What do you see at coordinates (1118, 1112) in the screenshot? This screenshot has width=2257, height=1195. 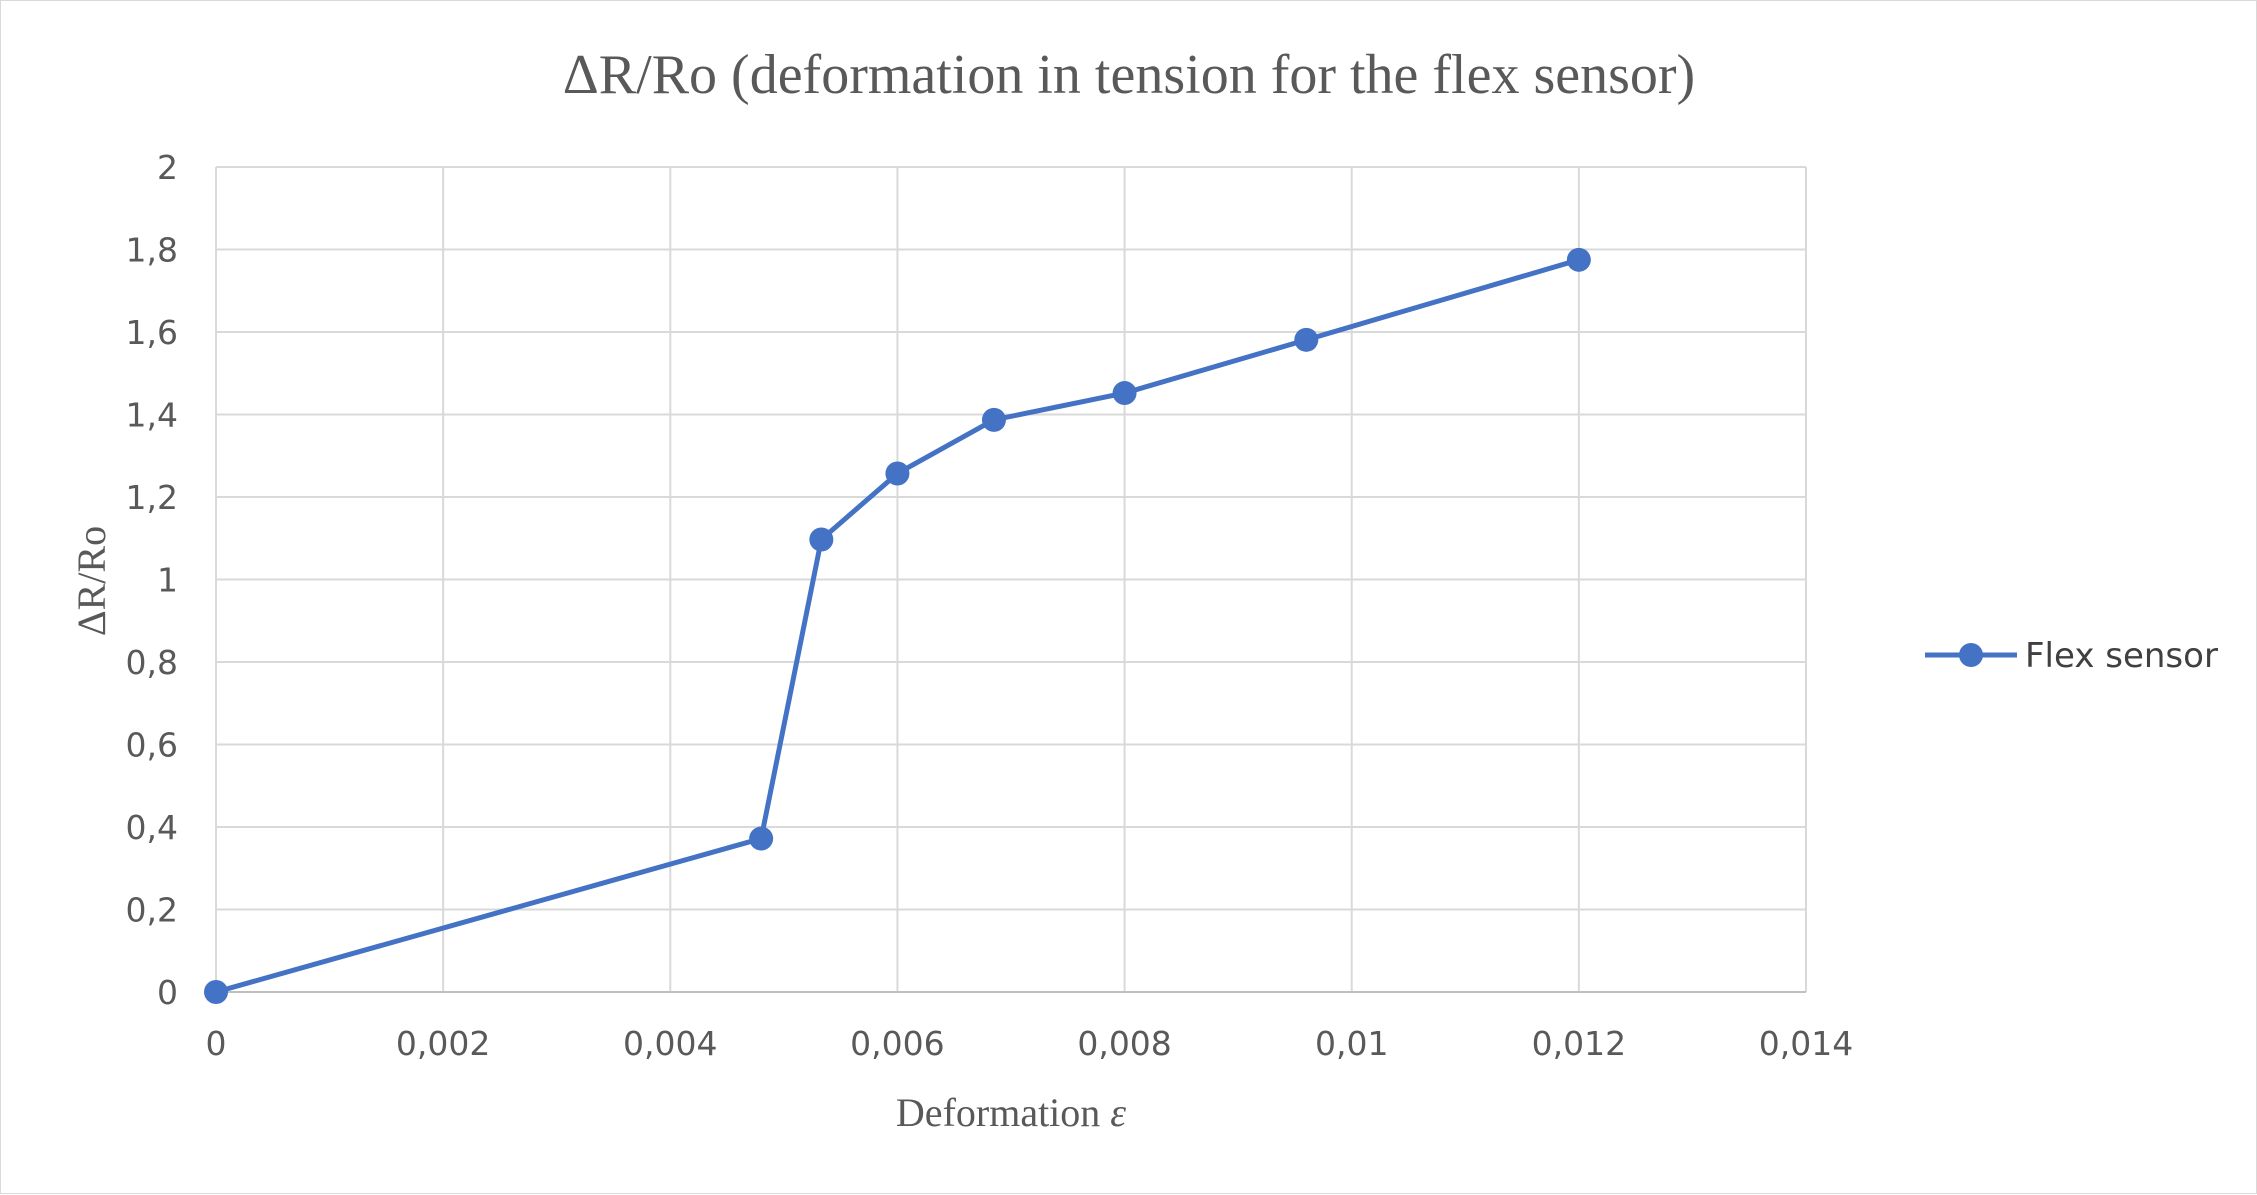 I see `x-axis-title-symbol: ε` at bounding box center [1118, 1112].